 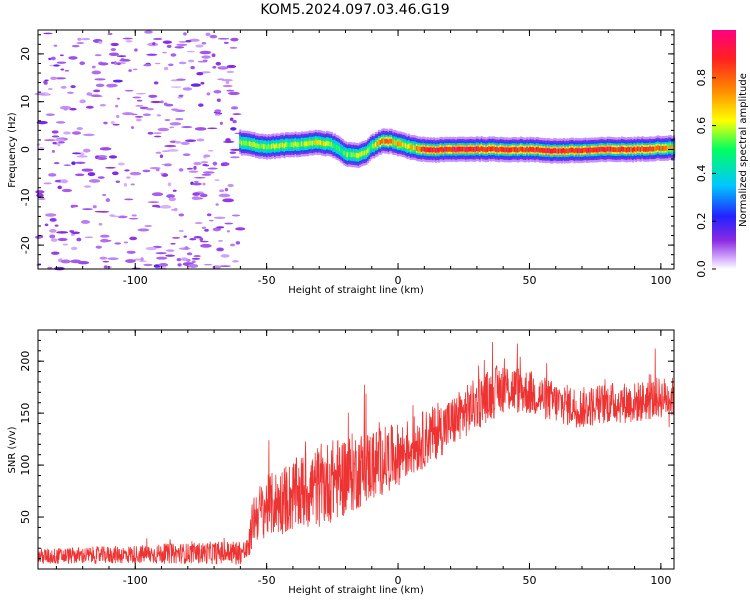 I want to click on x-tick-label: 0, so click(x=398, y=280).